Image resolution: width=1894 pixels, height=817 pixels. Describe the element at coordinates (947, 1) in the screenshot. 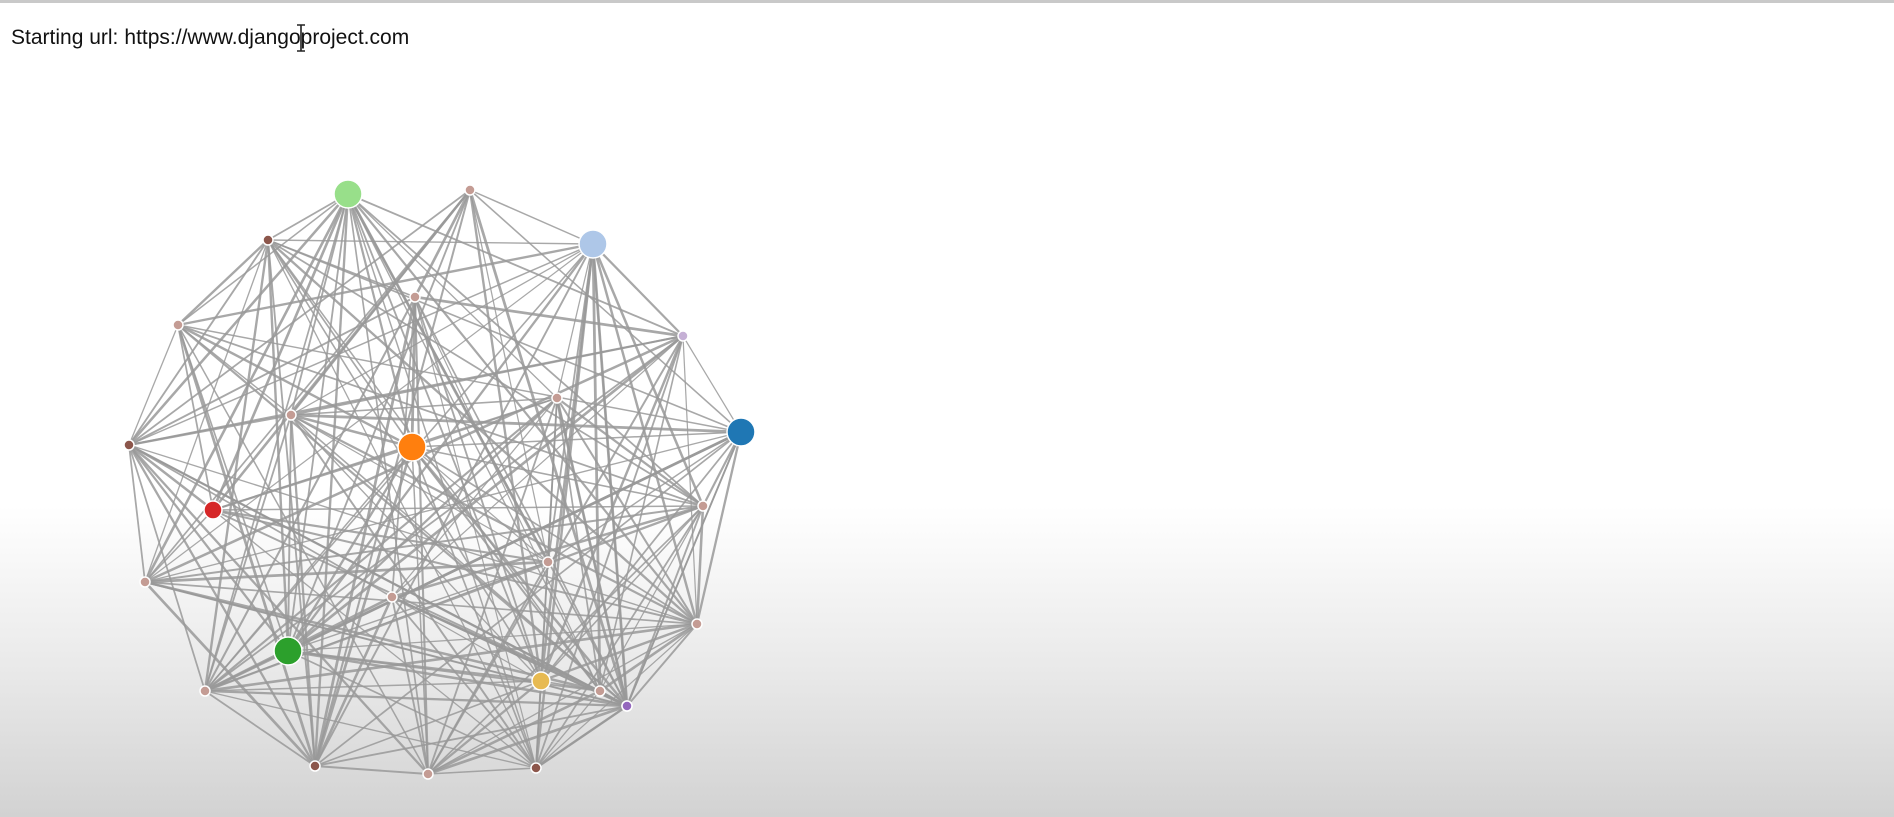

I see `window-top-border` at that location.